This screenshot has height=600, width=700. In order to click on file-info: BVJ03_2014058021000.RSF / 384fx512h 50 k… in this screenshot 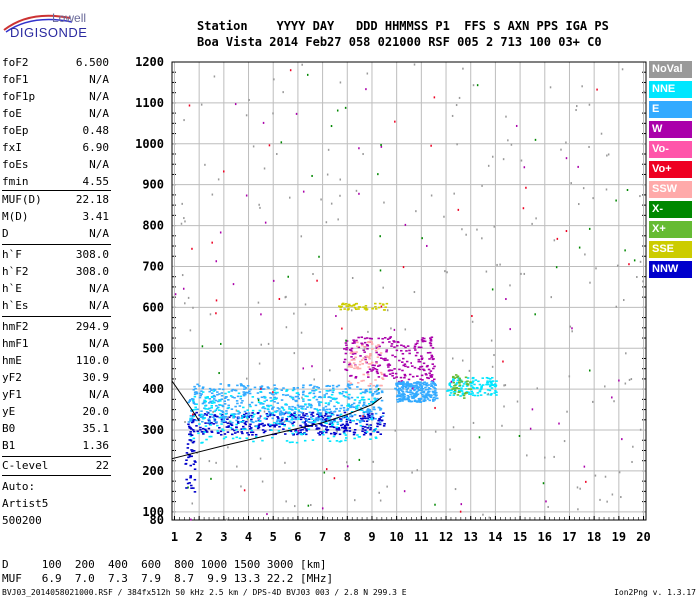, I will do `click(204, 592)`.